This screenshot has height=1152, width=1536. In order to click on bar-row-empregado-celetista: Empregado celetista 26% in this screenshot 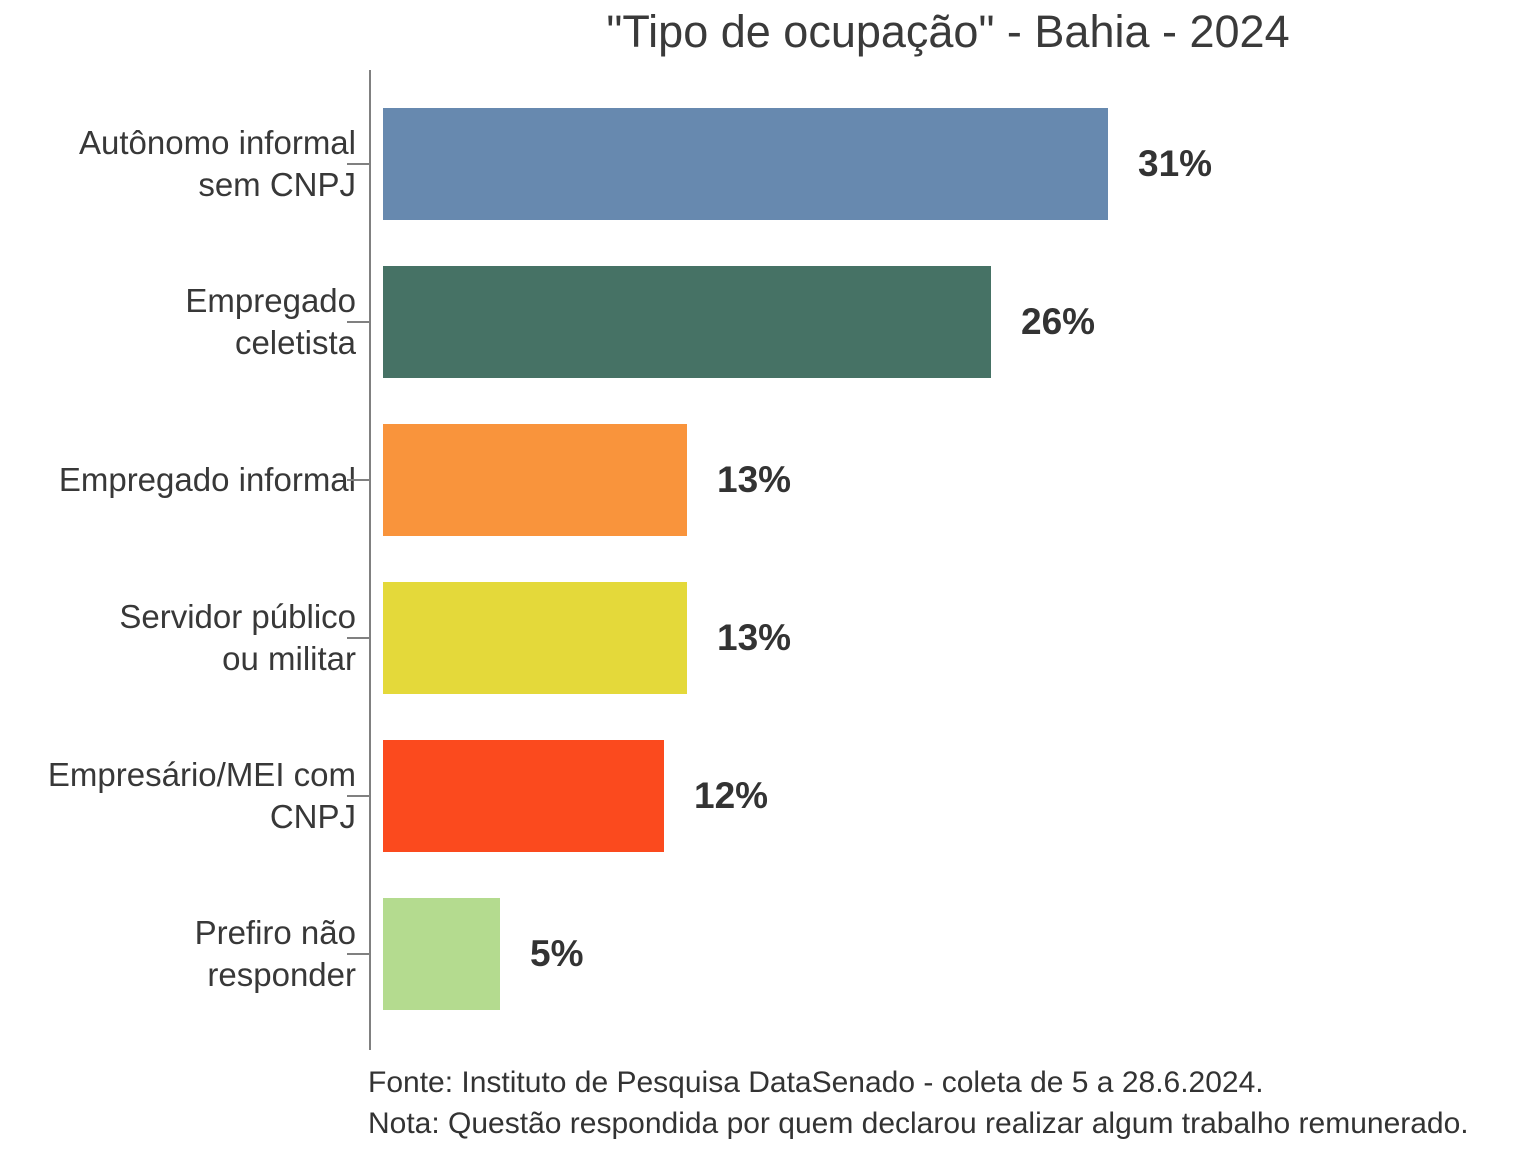, I will do `click(768, 322)`.